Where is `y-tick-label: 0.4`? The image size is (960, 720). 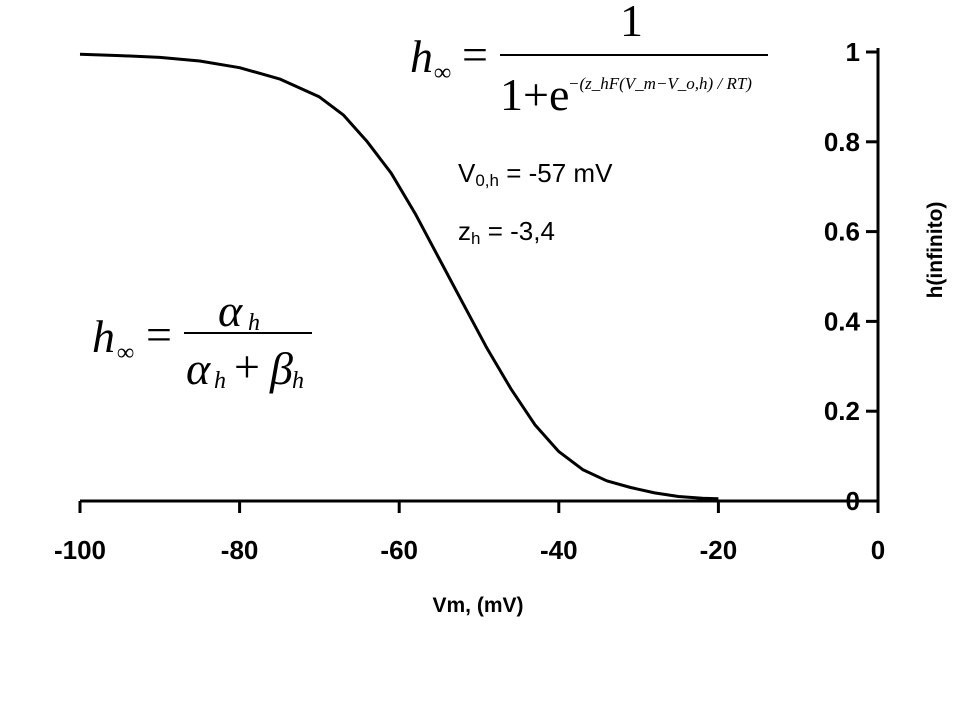
y-tick-label: 0.4 is located at coordinates (842, 321).